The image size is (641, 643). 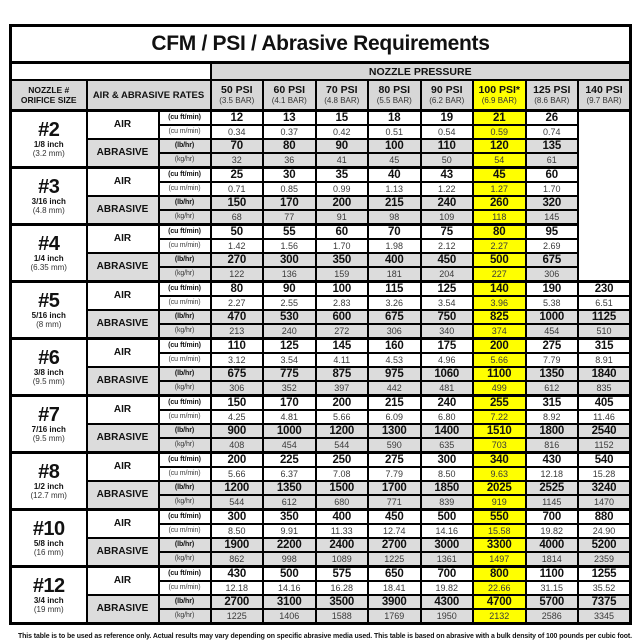 What do you see at coordinates (499, 95) in the screenshot?
I see `pressure-header-100psi: 100 PSI* (6.9 BAR)` at bounding box center [499, 95].